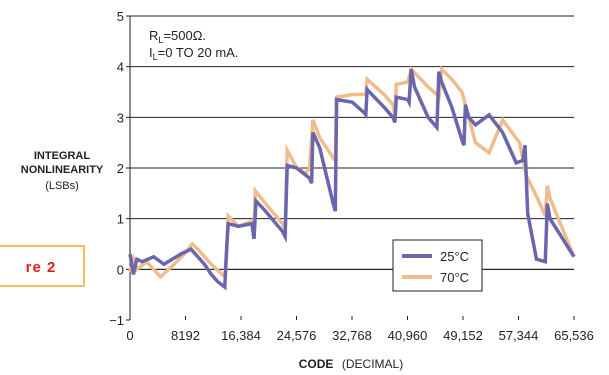  Describe the element at coordinates (463, 335) in the screenshot. I see `x-tick-label: 49,152` at that location.